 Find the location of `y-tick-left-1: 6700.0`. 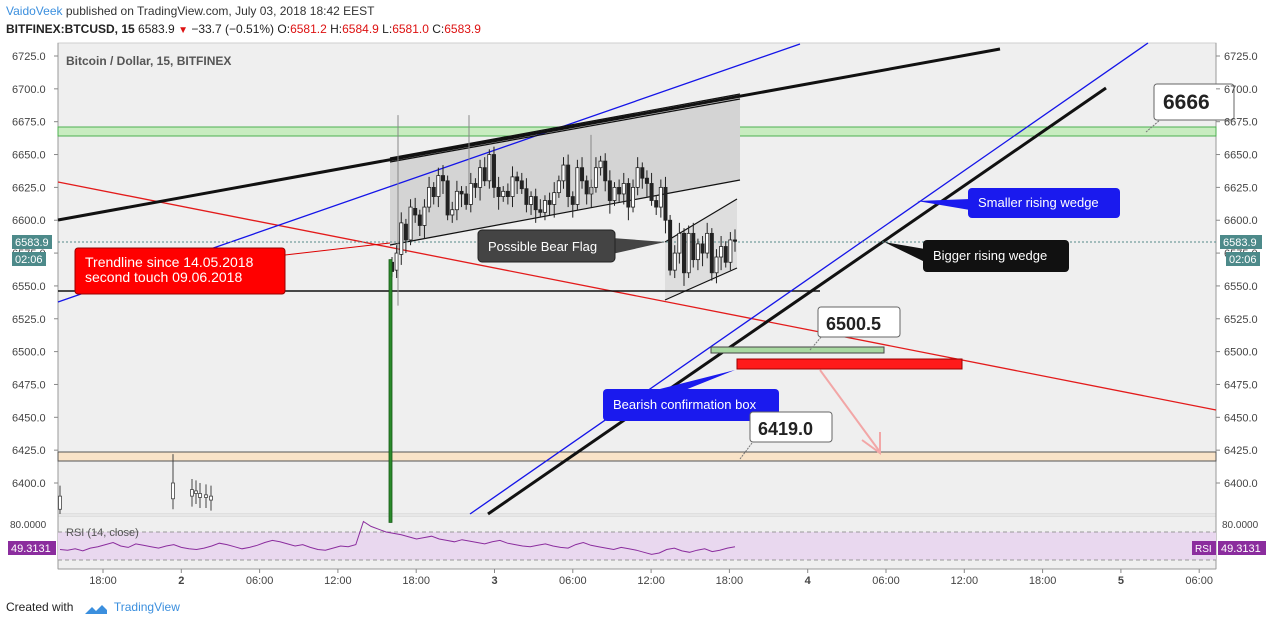

y-tick-left-1: 6700.0 is located at coordinates (29, 90).